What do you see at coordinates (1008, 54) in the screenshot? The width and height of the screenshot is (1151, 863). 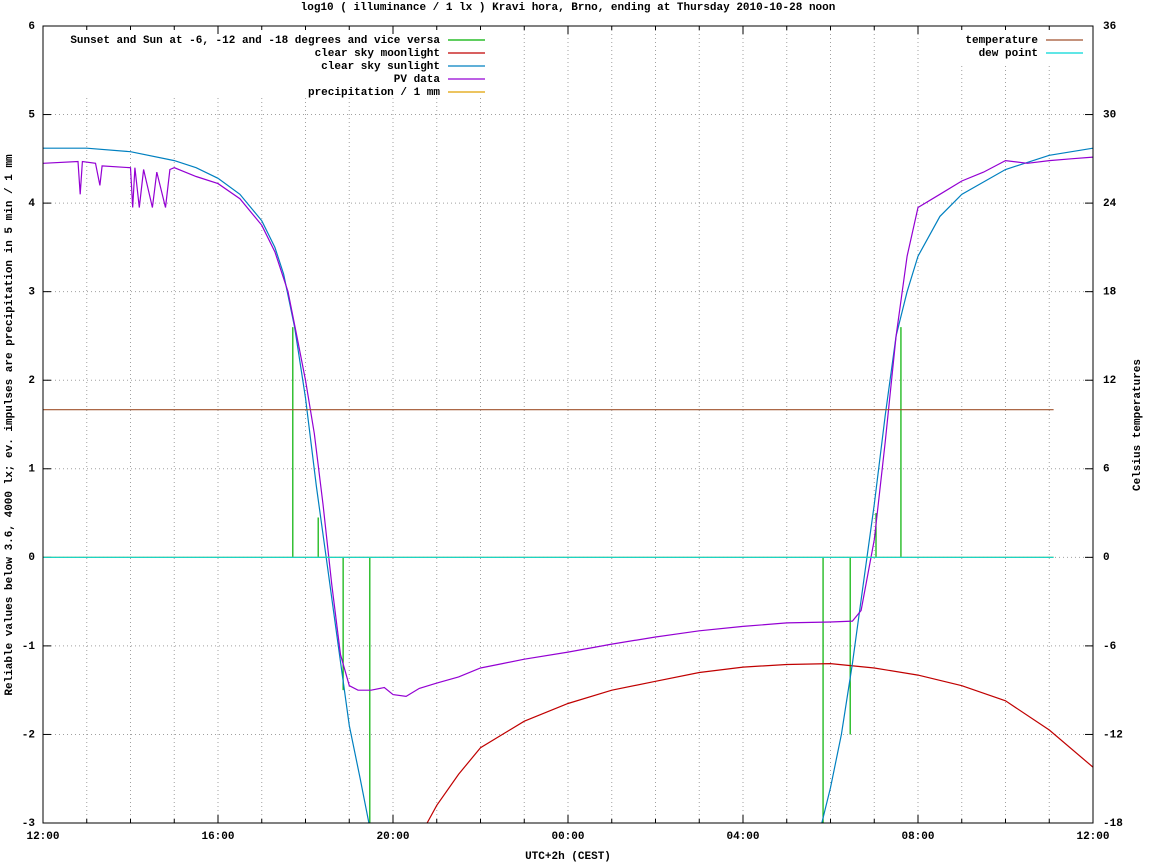 I see `legend-label: dew point` at bounding box center [1008, 54].